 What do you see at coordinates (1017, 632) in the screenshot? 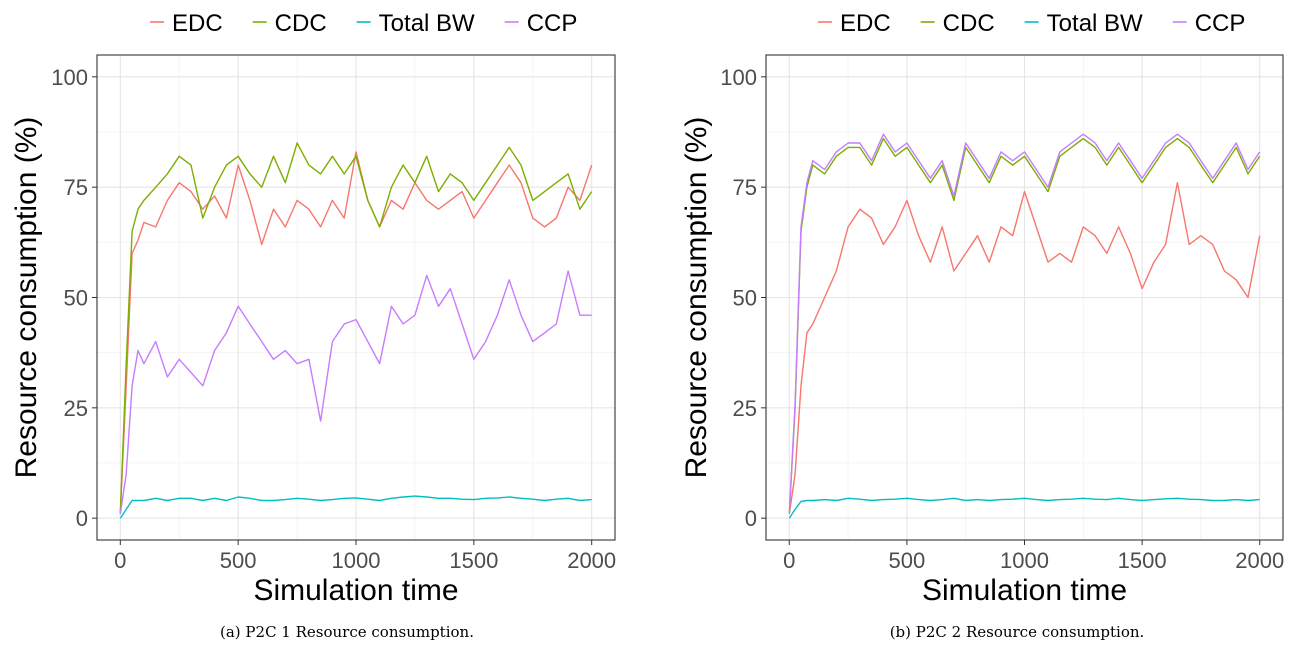
I see `caption-b: (b) P2C 2 Resource consumption.` at bounding box center [1017, 632].